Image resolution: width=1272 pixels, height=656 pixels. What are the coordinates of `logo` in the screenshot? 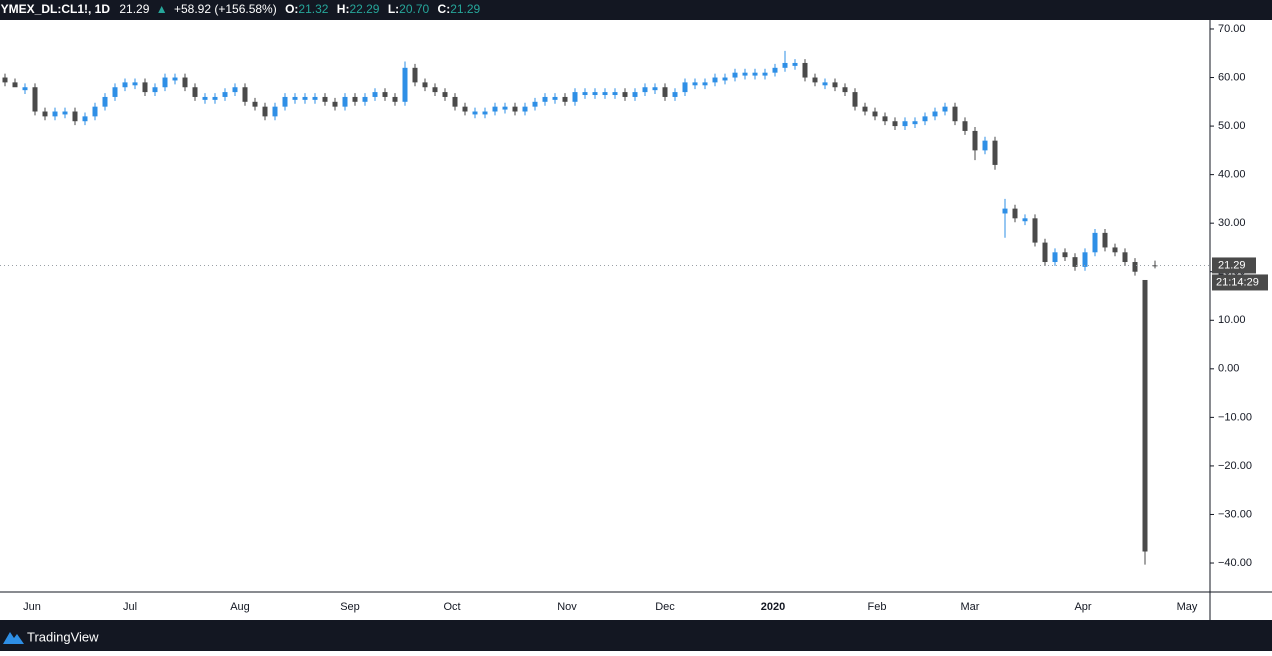 It's located at (13, 638).